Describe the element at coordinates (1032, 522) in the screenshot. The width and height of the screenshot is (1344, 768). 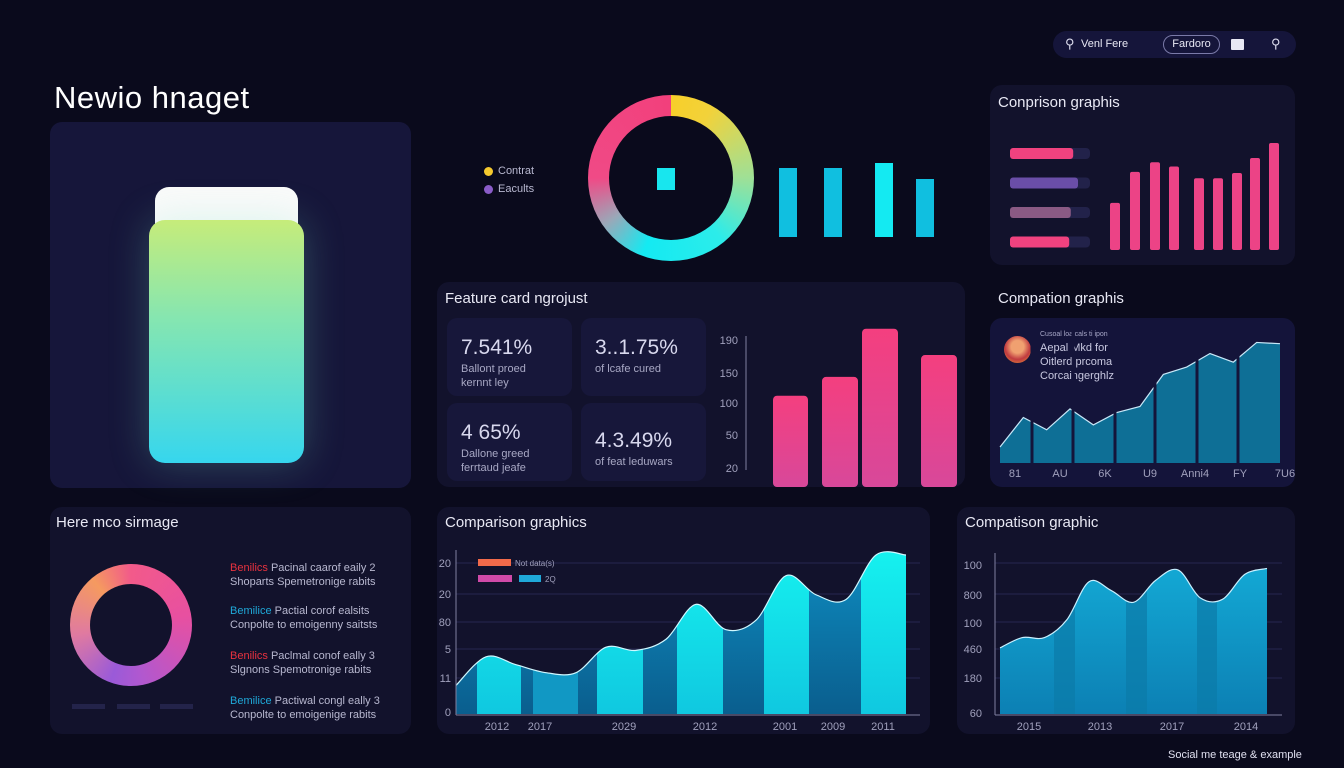
I see `card-title: Compatison graphic` at that location.